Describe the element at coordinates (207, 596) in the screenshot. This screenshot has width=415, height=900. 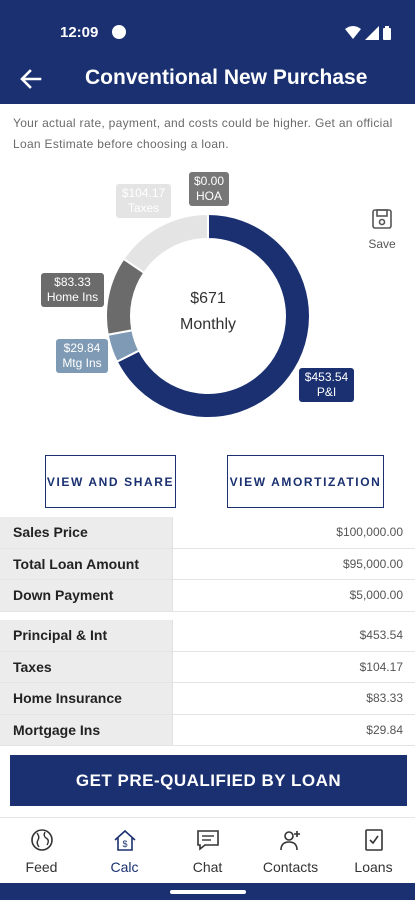
I see `table-row: Down Payment $5,000.00` at that location.